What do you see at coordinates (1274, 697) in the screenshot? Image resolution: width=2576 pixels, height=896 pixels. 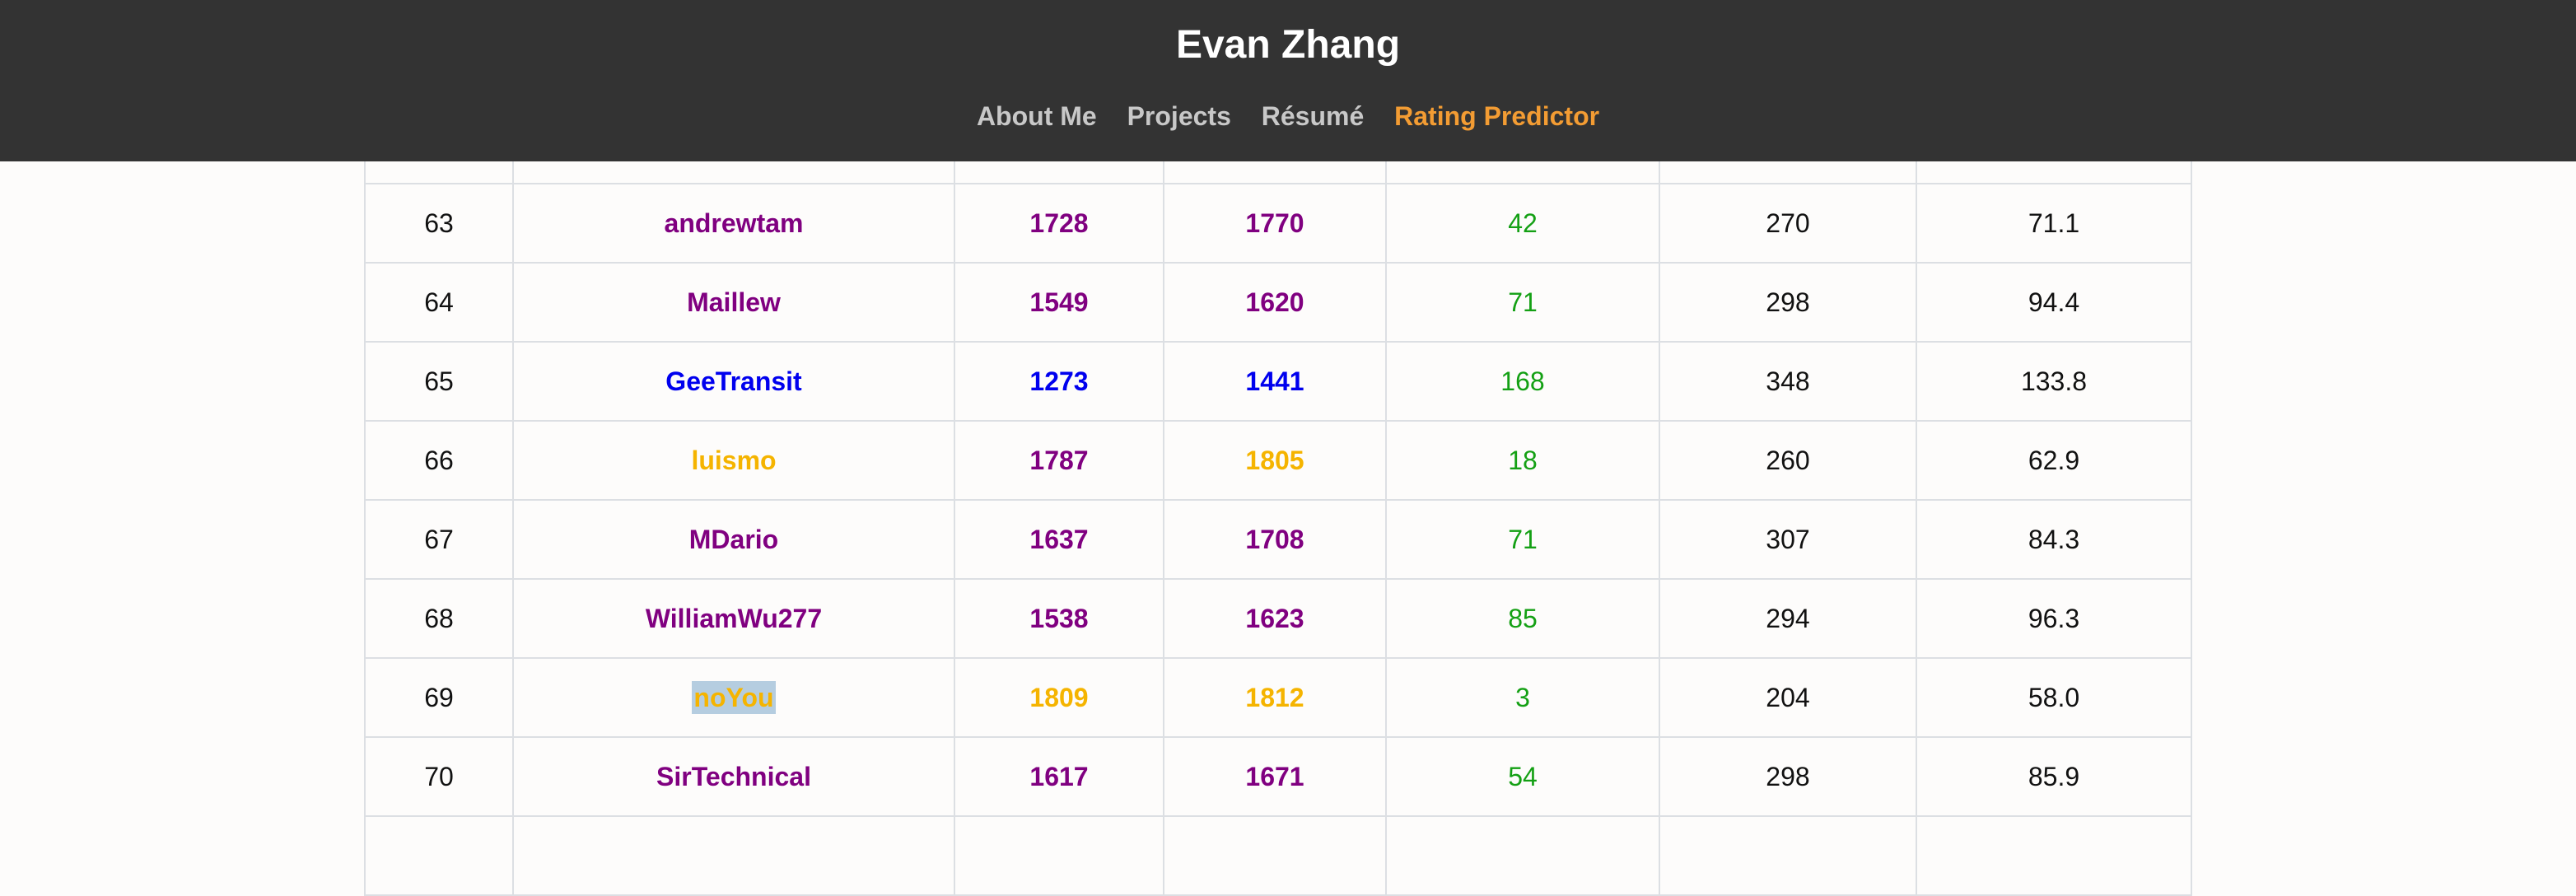 I see `new-rating-value: 1812` at bounding box center [1274, 697].